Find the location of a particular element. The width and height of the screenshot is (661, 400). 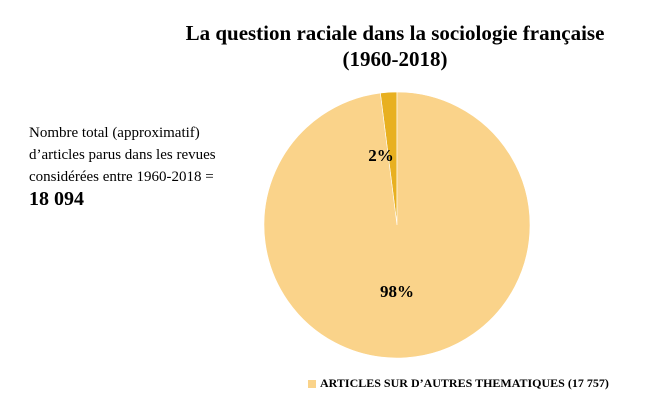

legend-swatch is located at coordinates (312, 383).